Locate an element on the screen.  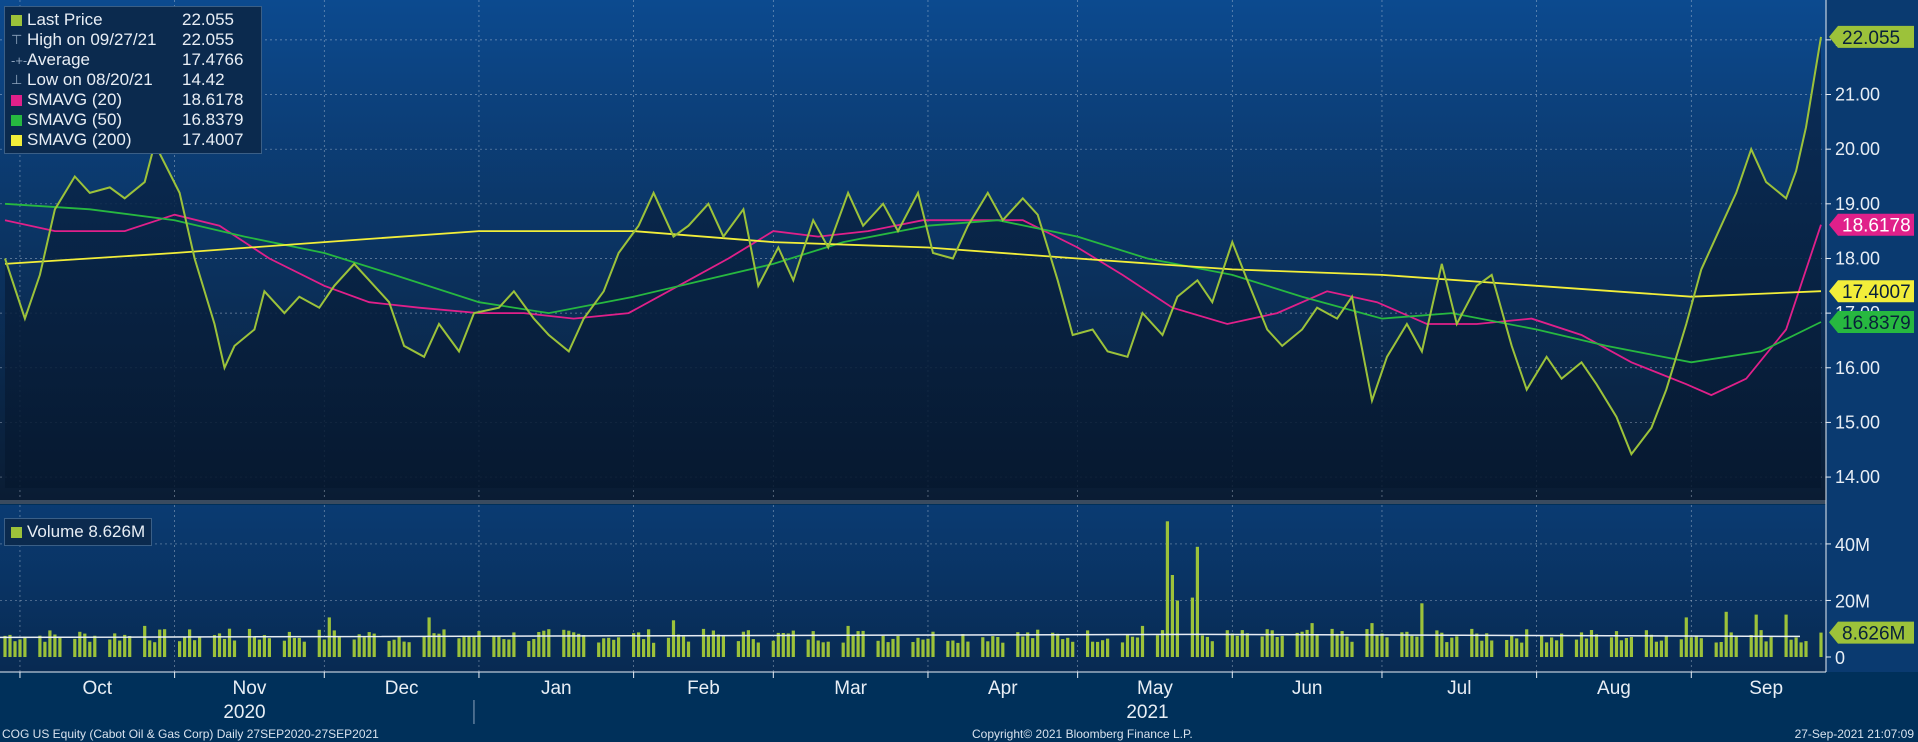
volume-legend: Volume 8.626M is located at coordinates (78, 532).